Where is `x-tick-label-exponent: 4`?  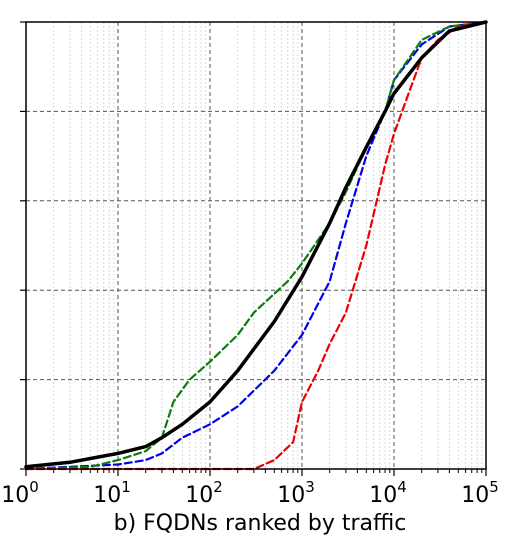
x-tick-label-exponent: 4 is located at coordinates (402, 487).